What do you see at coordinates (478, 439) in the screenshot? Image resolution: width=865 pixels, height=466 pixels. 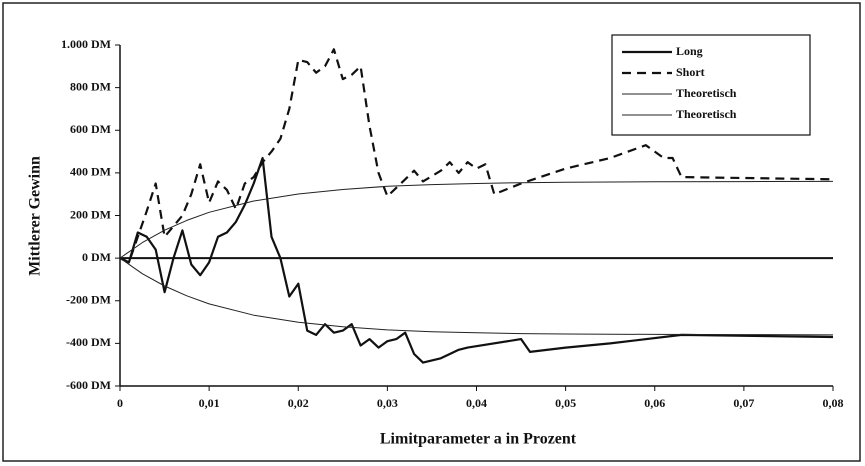 I see `x-axis-label: Limitparameter a in Prozent` at bounding box center [478, 439].